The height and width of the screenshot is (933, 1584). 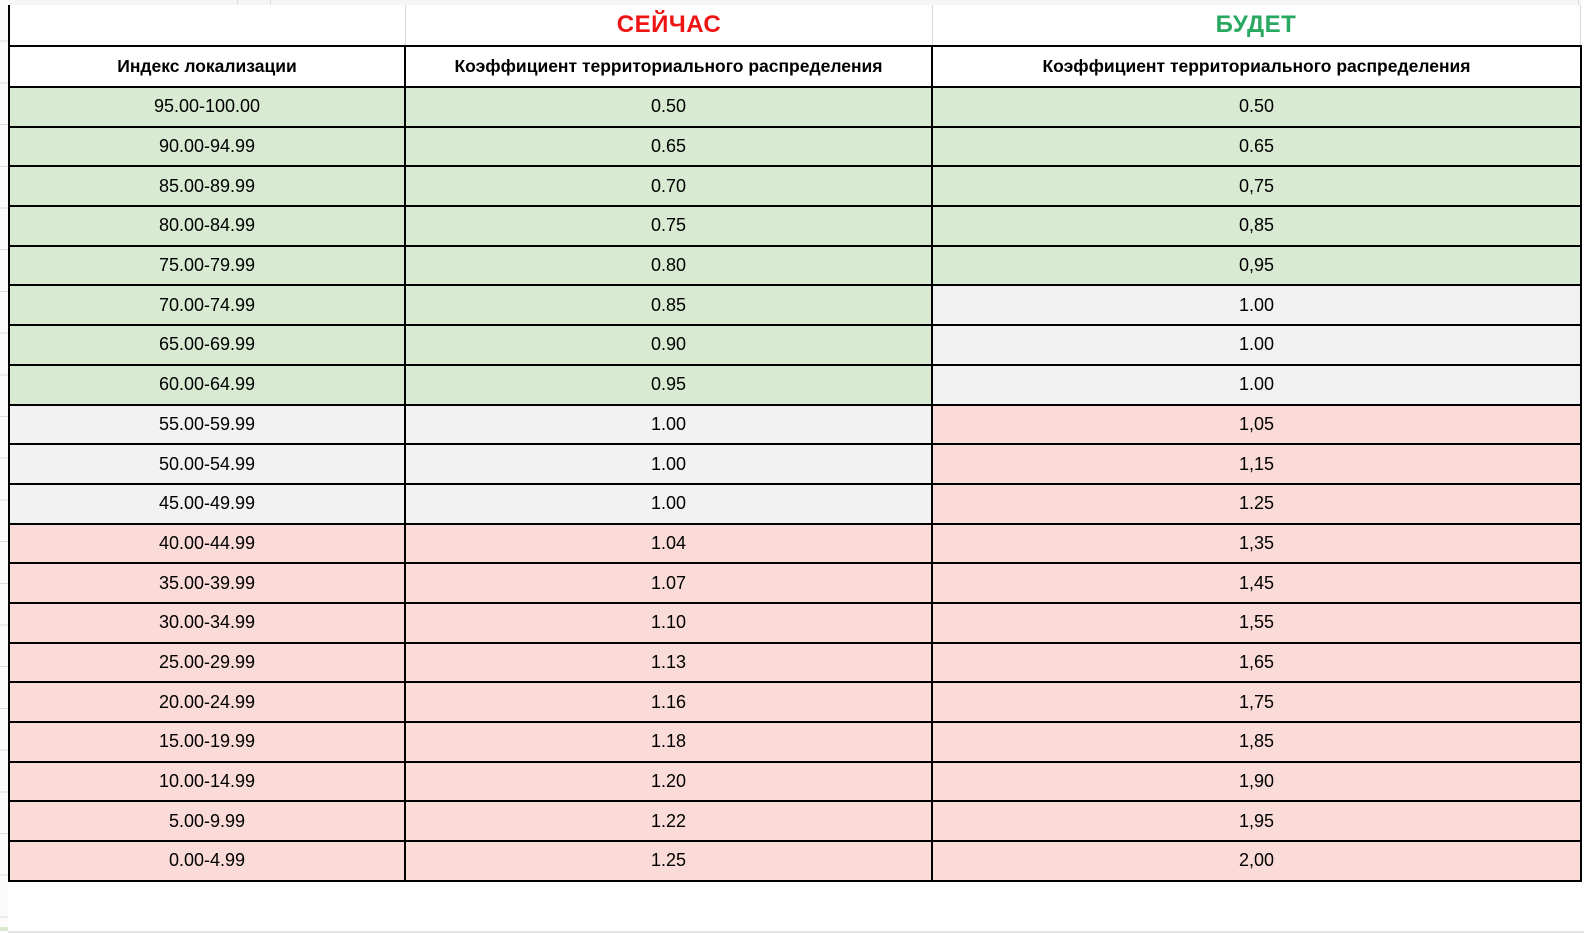 I want to click on cell-coefficient-now: 0.85, so click(x=668, y=305).